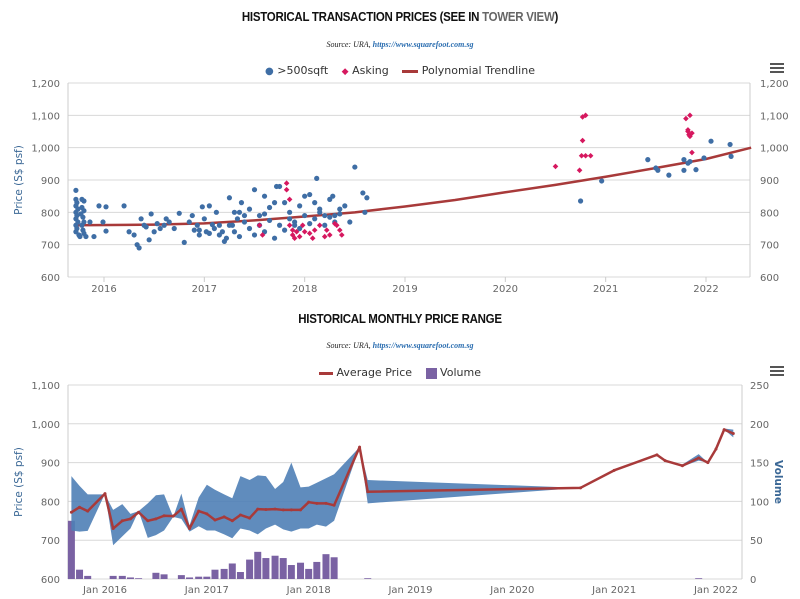 The width and height of the screenshot is (800, 599). I want to click on source-label: Source: URA,, so click(349, 345).